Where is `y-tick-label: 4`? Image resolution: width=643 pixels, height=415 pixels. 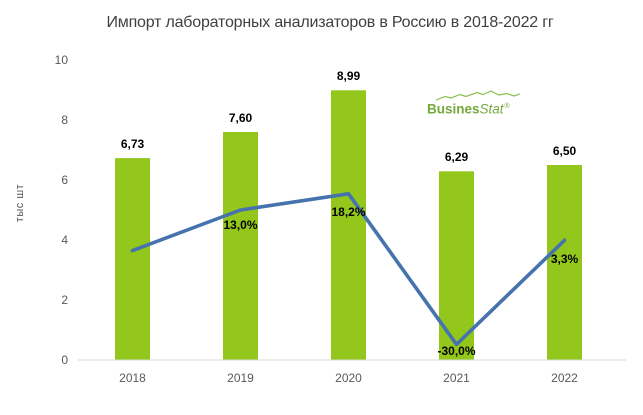 y-tick-label: 4 is located at coordinates (64, 240).